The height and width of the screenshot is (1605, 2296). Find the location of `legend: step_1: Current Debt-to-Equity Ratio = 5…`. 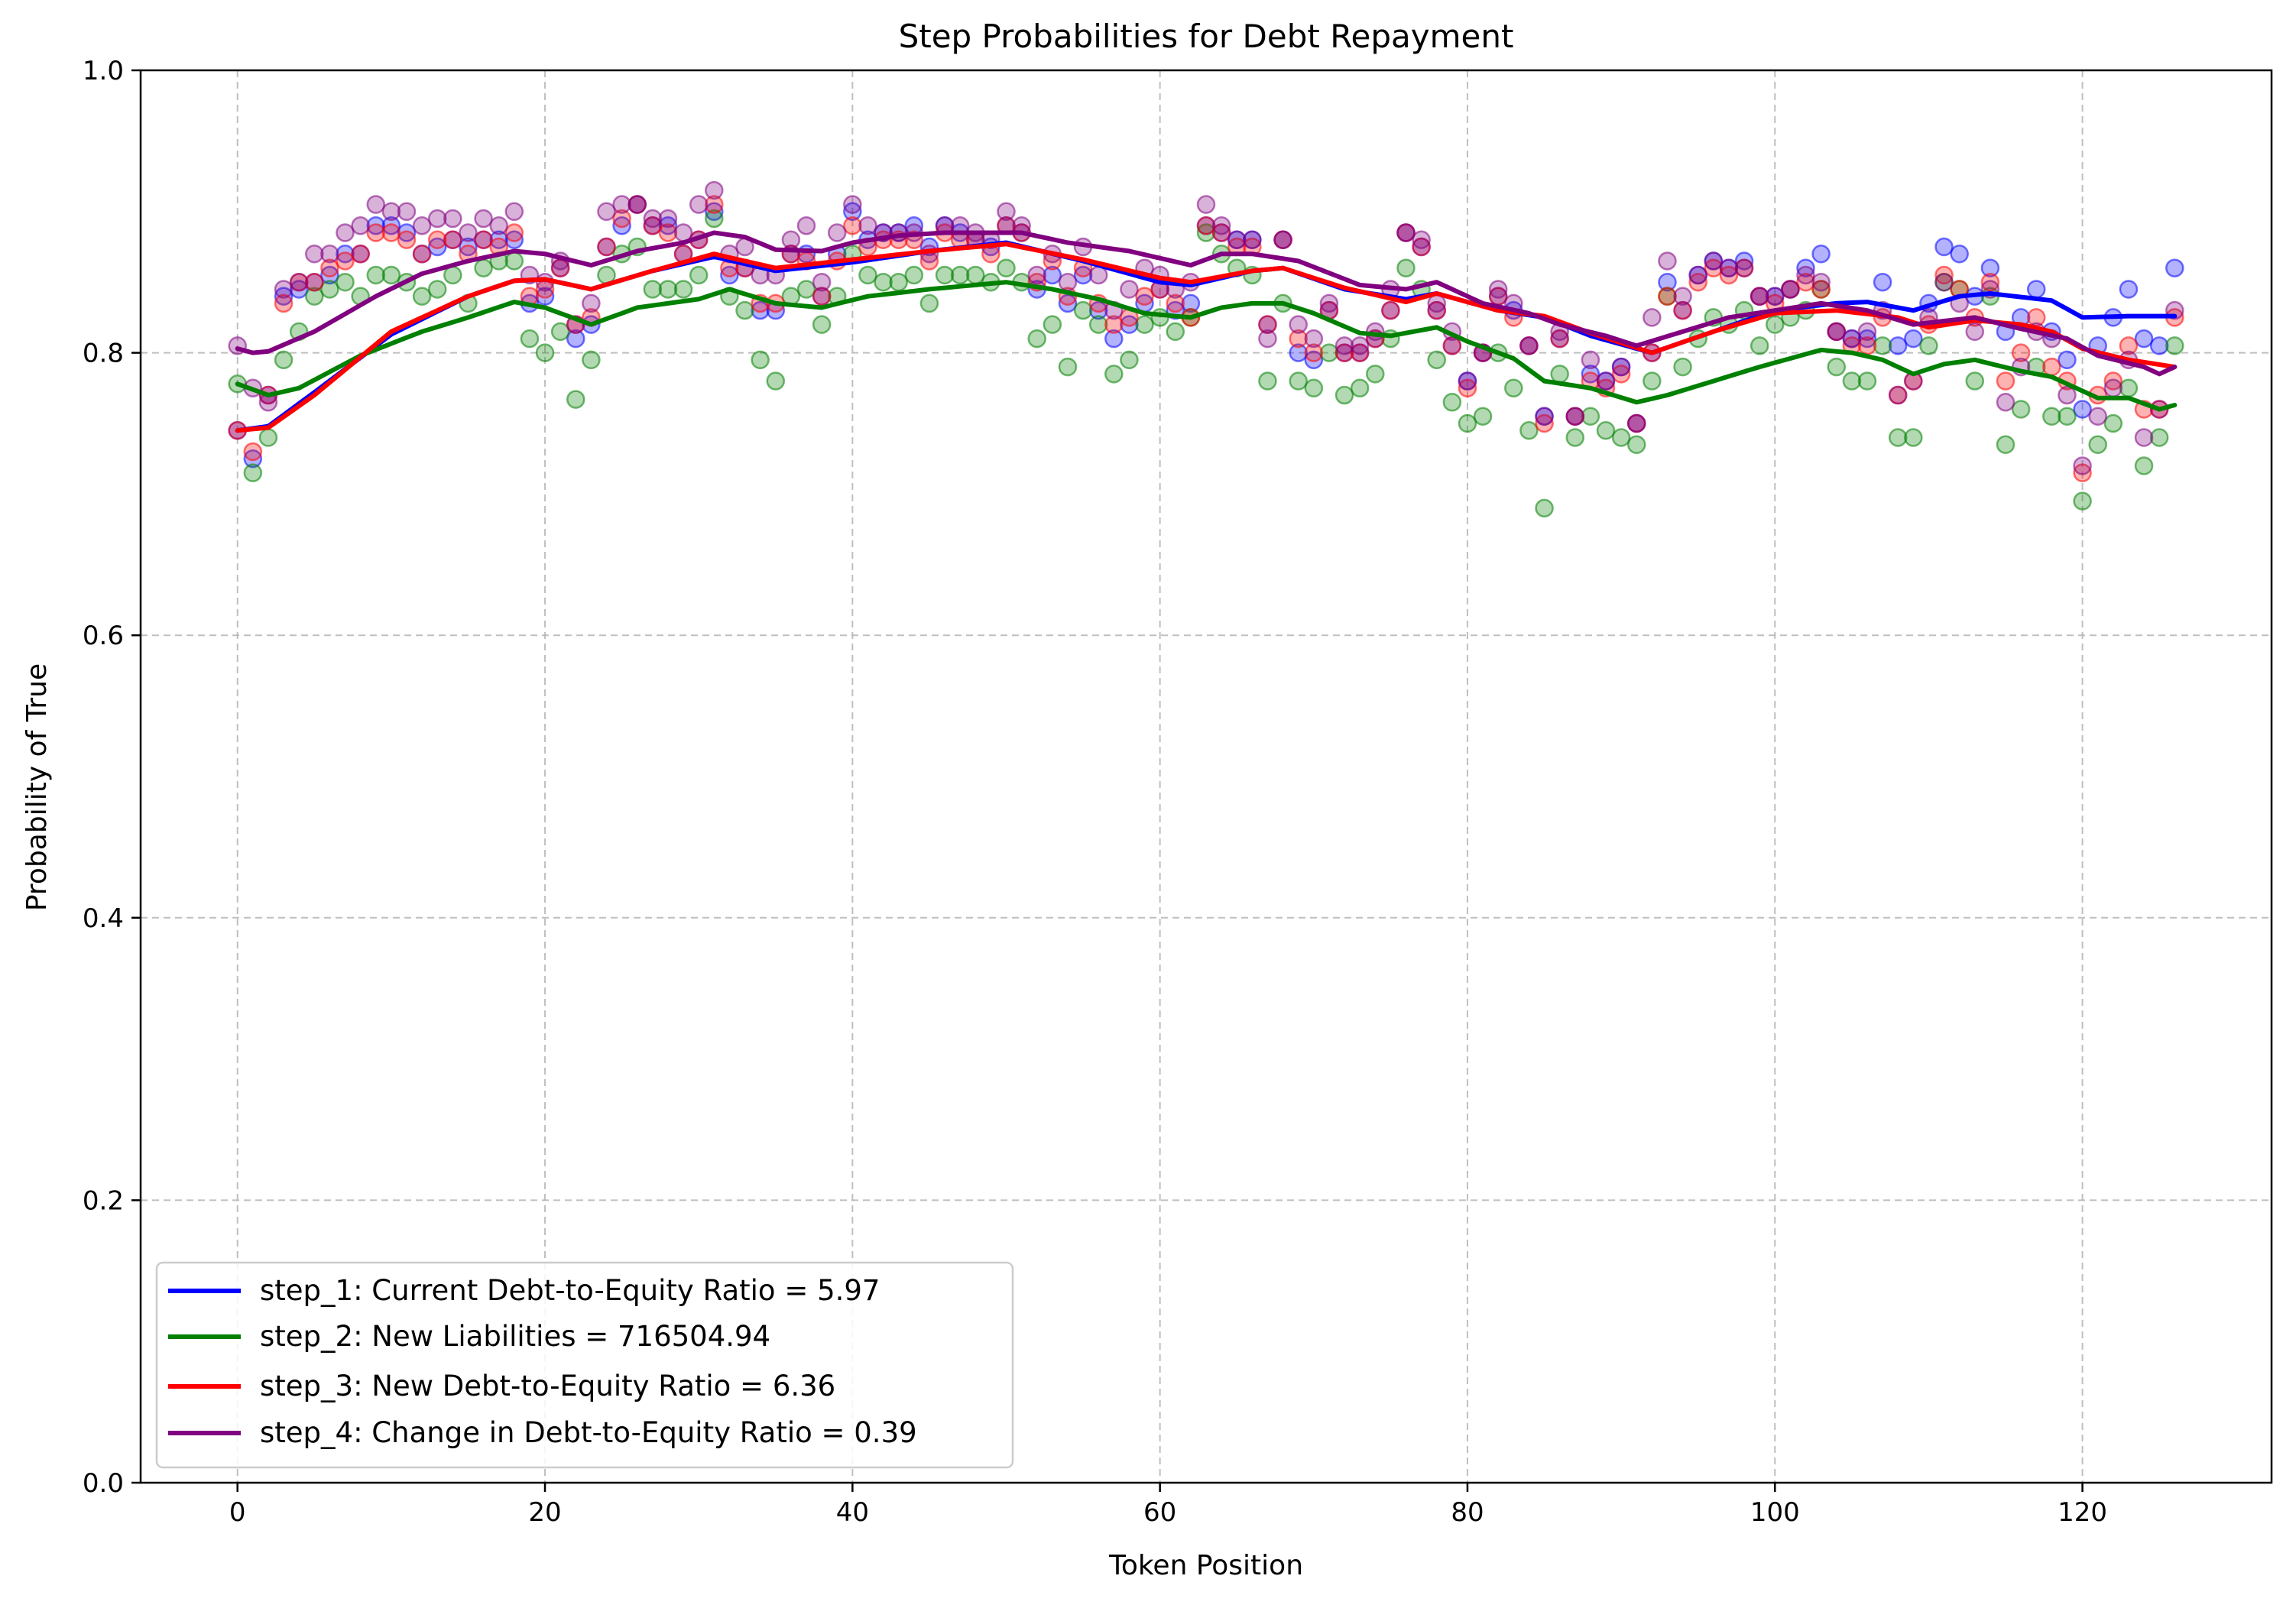

legend: step_1: Current Debt-to-Equity Ratio = 5… is located at coordinates (584, 1365).